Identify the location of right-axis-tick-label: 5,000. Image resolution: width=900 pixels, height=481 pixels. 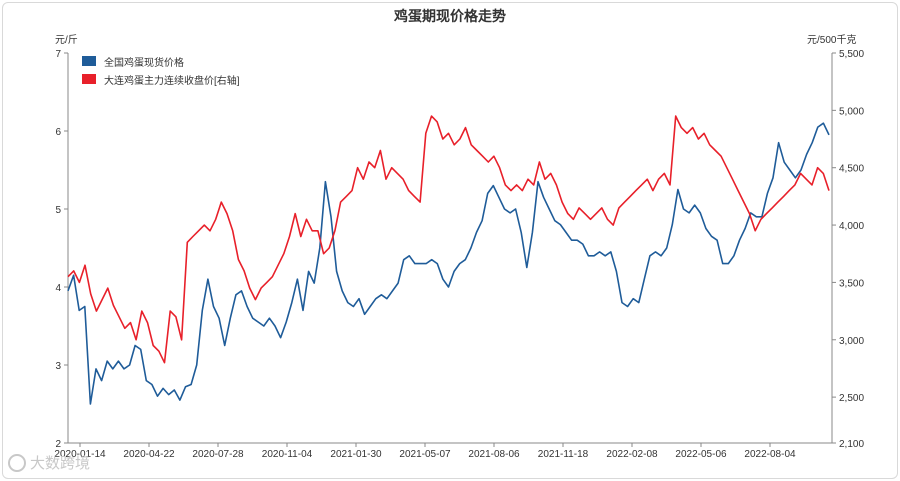
(851, 111).